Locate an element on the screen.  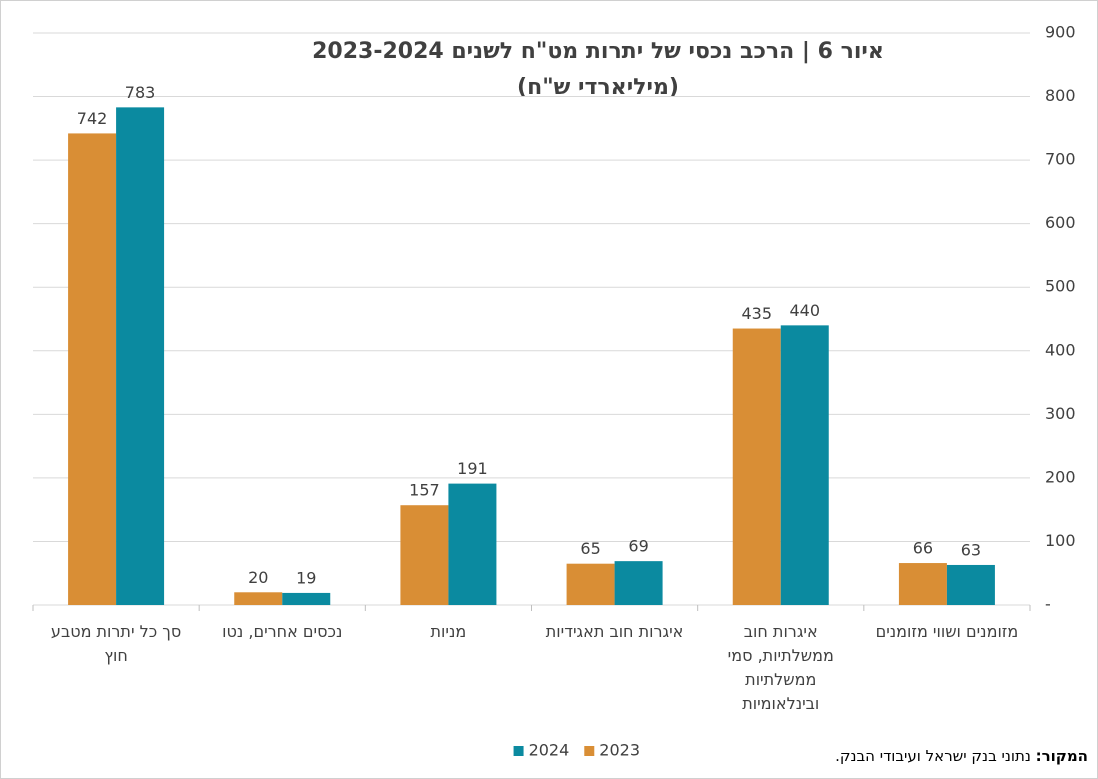
data-label: 63 is located at coordinates (971, 549).